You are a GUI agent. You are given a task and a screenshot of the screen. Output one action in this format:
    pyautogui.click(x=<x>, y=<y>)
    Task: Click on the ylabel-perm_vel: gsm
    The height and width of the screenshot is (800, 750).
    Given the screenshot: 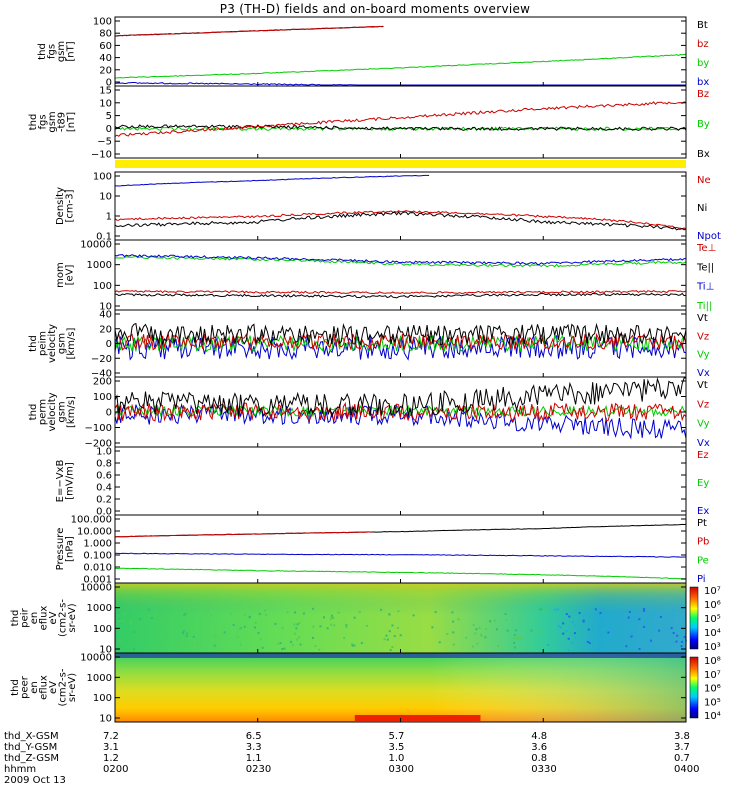 What is the action you would take?
    pyautogui.click(x=62, y=411)
    